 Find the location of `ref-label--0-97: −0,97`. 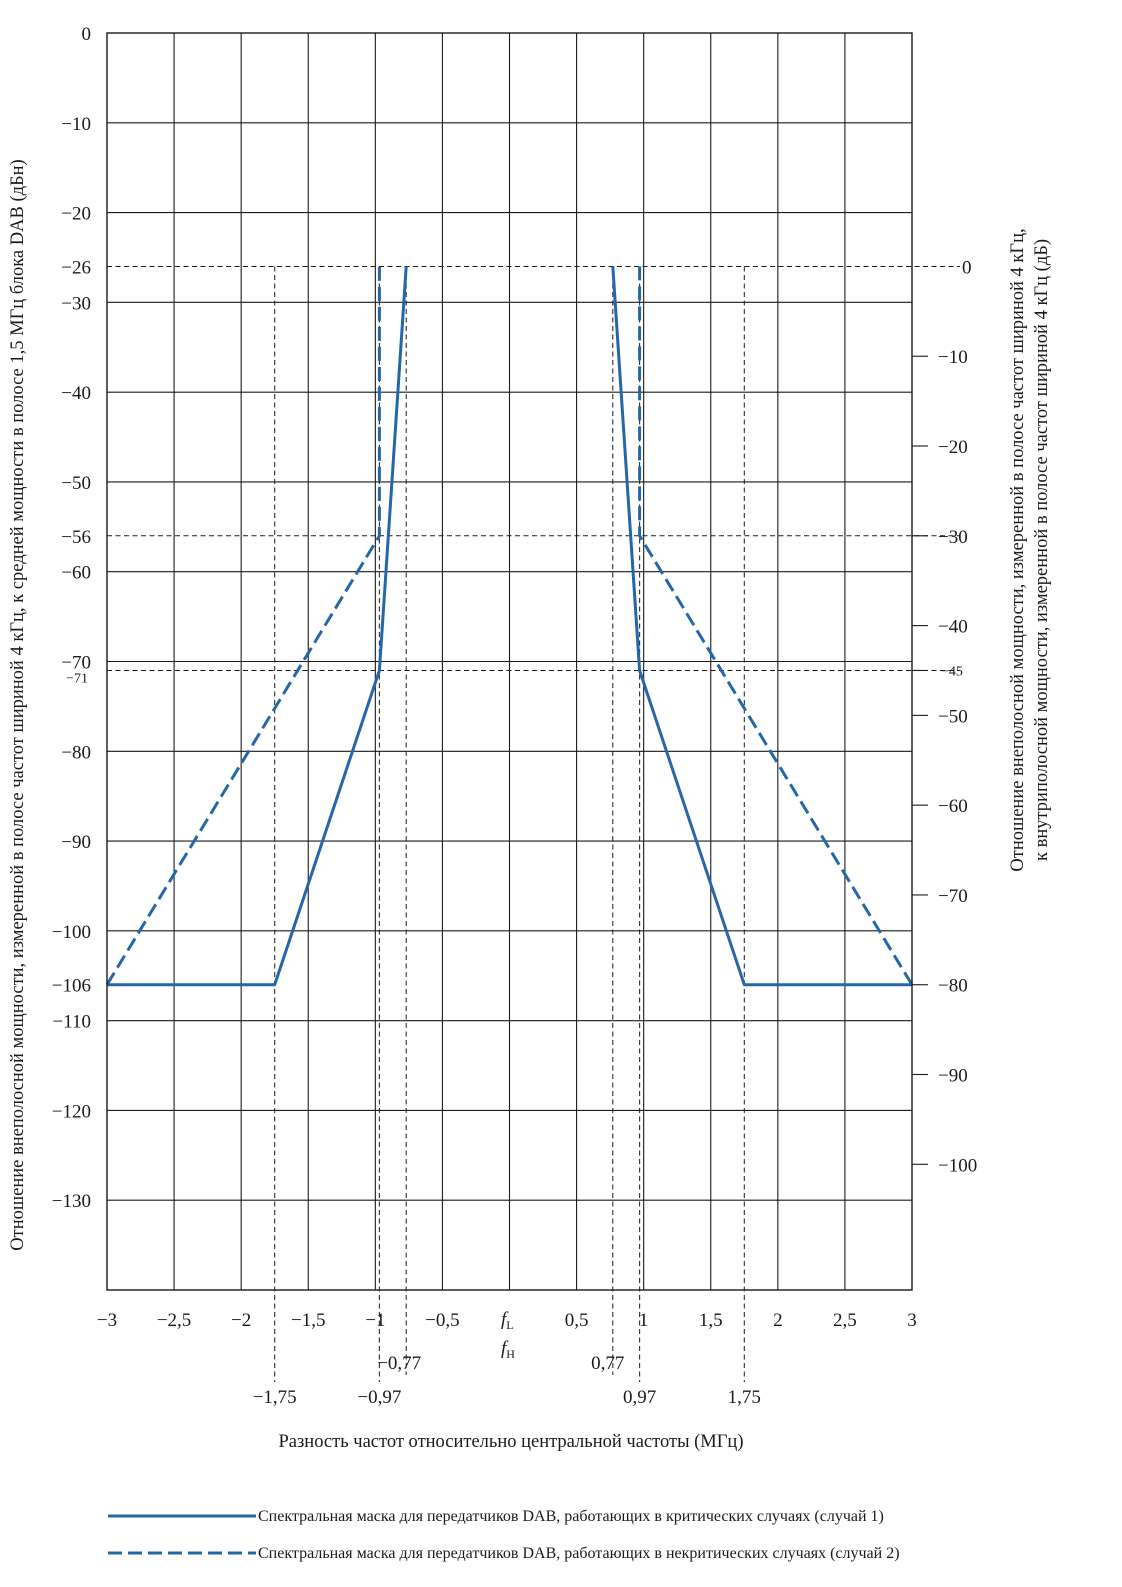

ref-label--0-97: −0,97 is located at coordinates (379, 1397).